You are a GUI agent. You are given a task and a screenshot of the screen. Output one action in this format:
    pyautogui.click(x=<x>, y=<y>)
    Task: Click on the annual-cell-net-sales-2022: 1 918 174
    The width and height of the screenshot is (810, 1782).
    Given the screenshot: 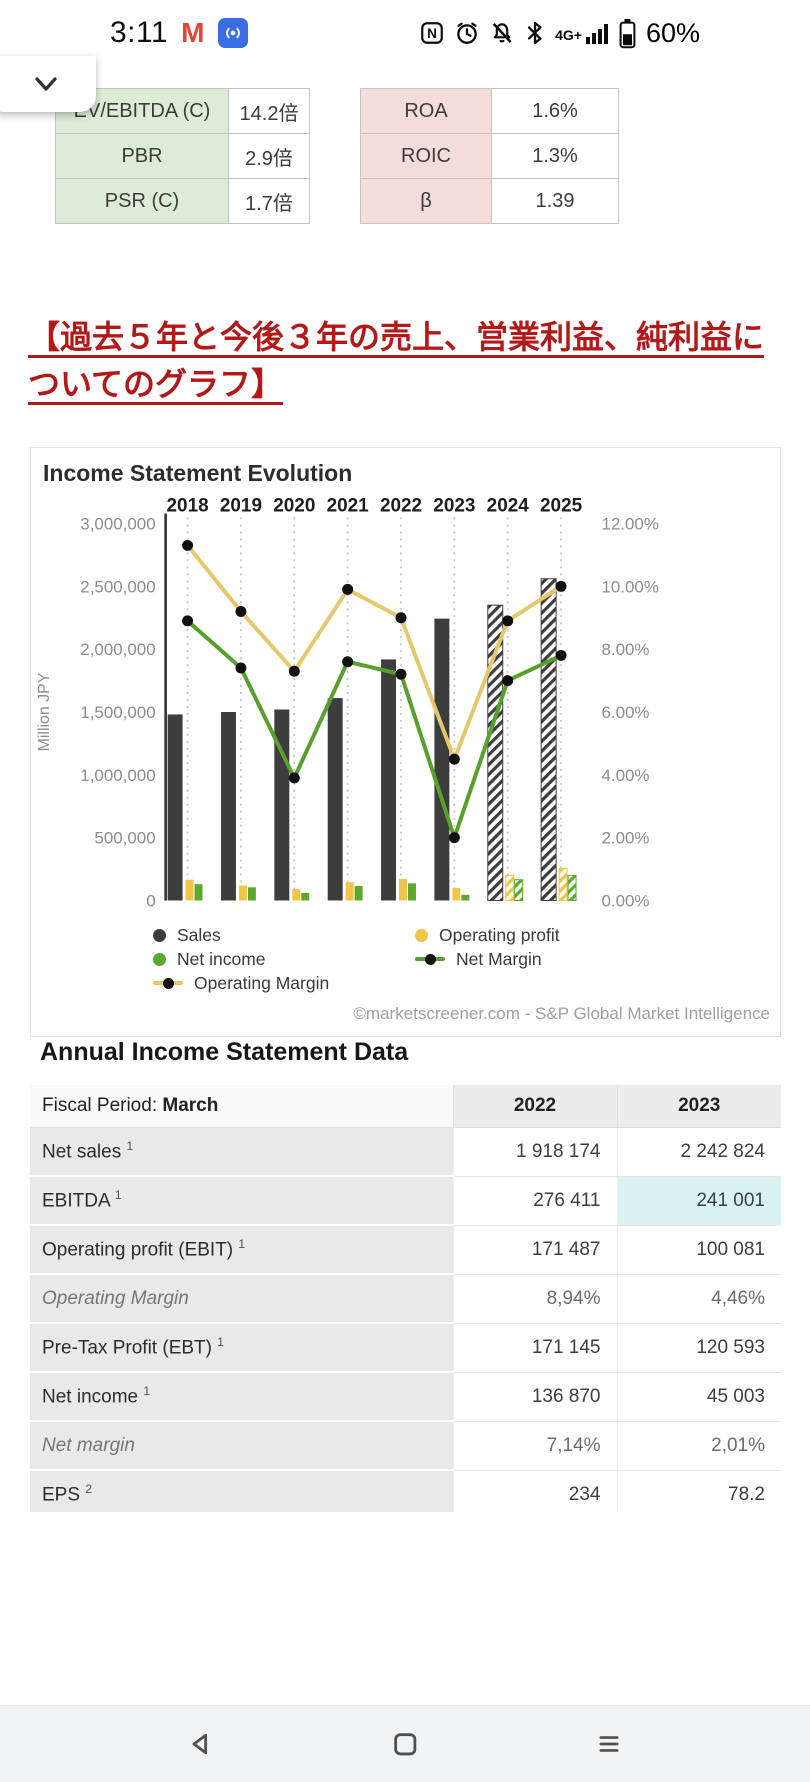 What is the action you would take?
    pyautogui.click(x=534, y=1152)
    